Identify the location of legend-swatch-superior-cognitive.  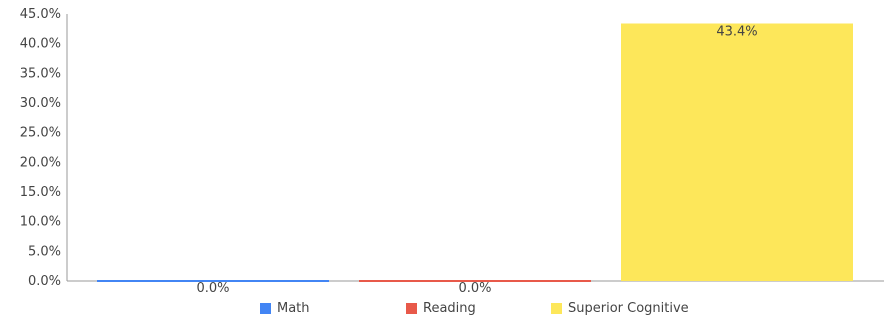
(556, 308).